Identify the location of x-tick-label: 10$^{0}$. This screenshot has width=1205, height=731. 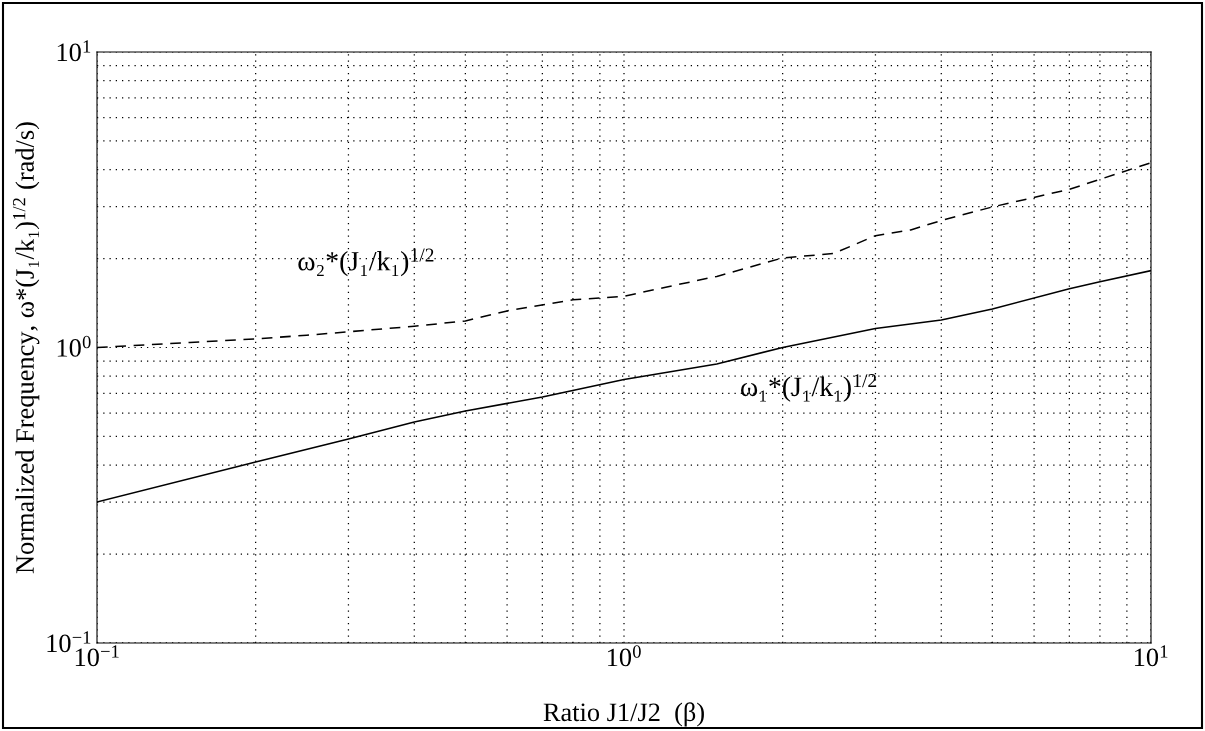
(624, 656).